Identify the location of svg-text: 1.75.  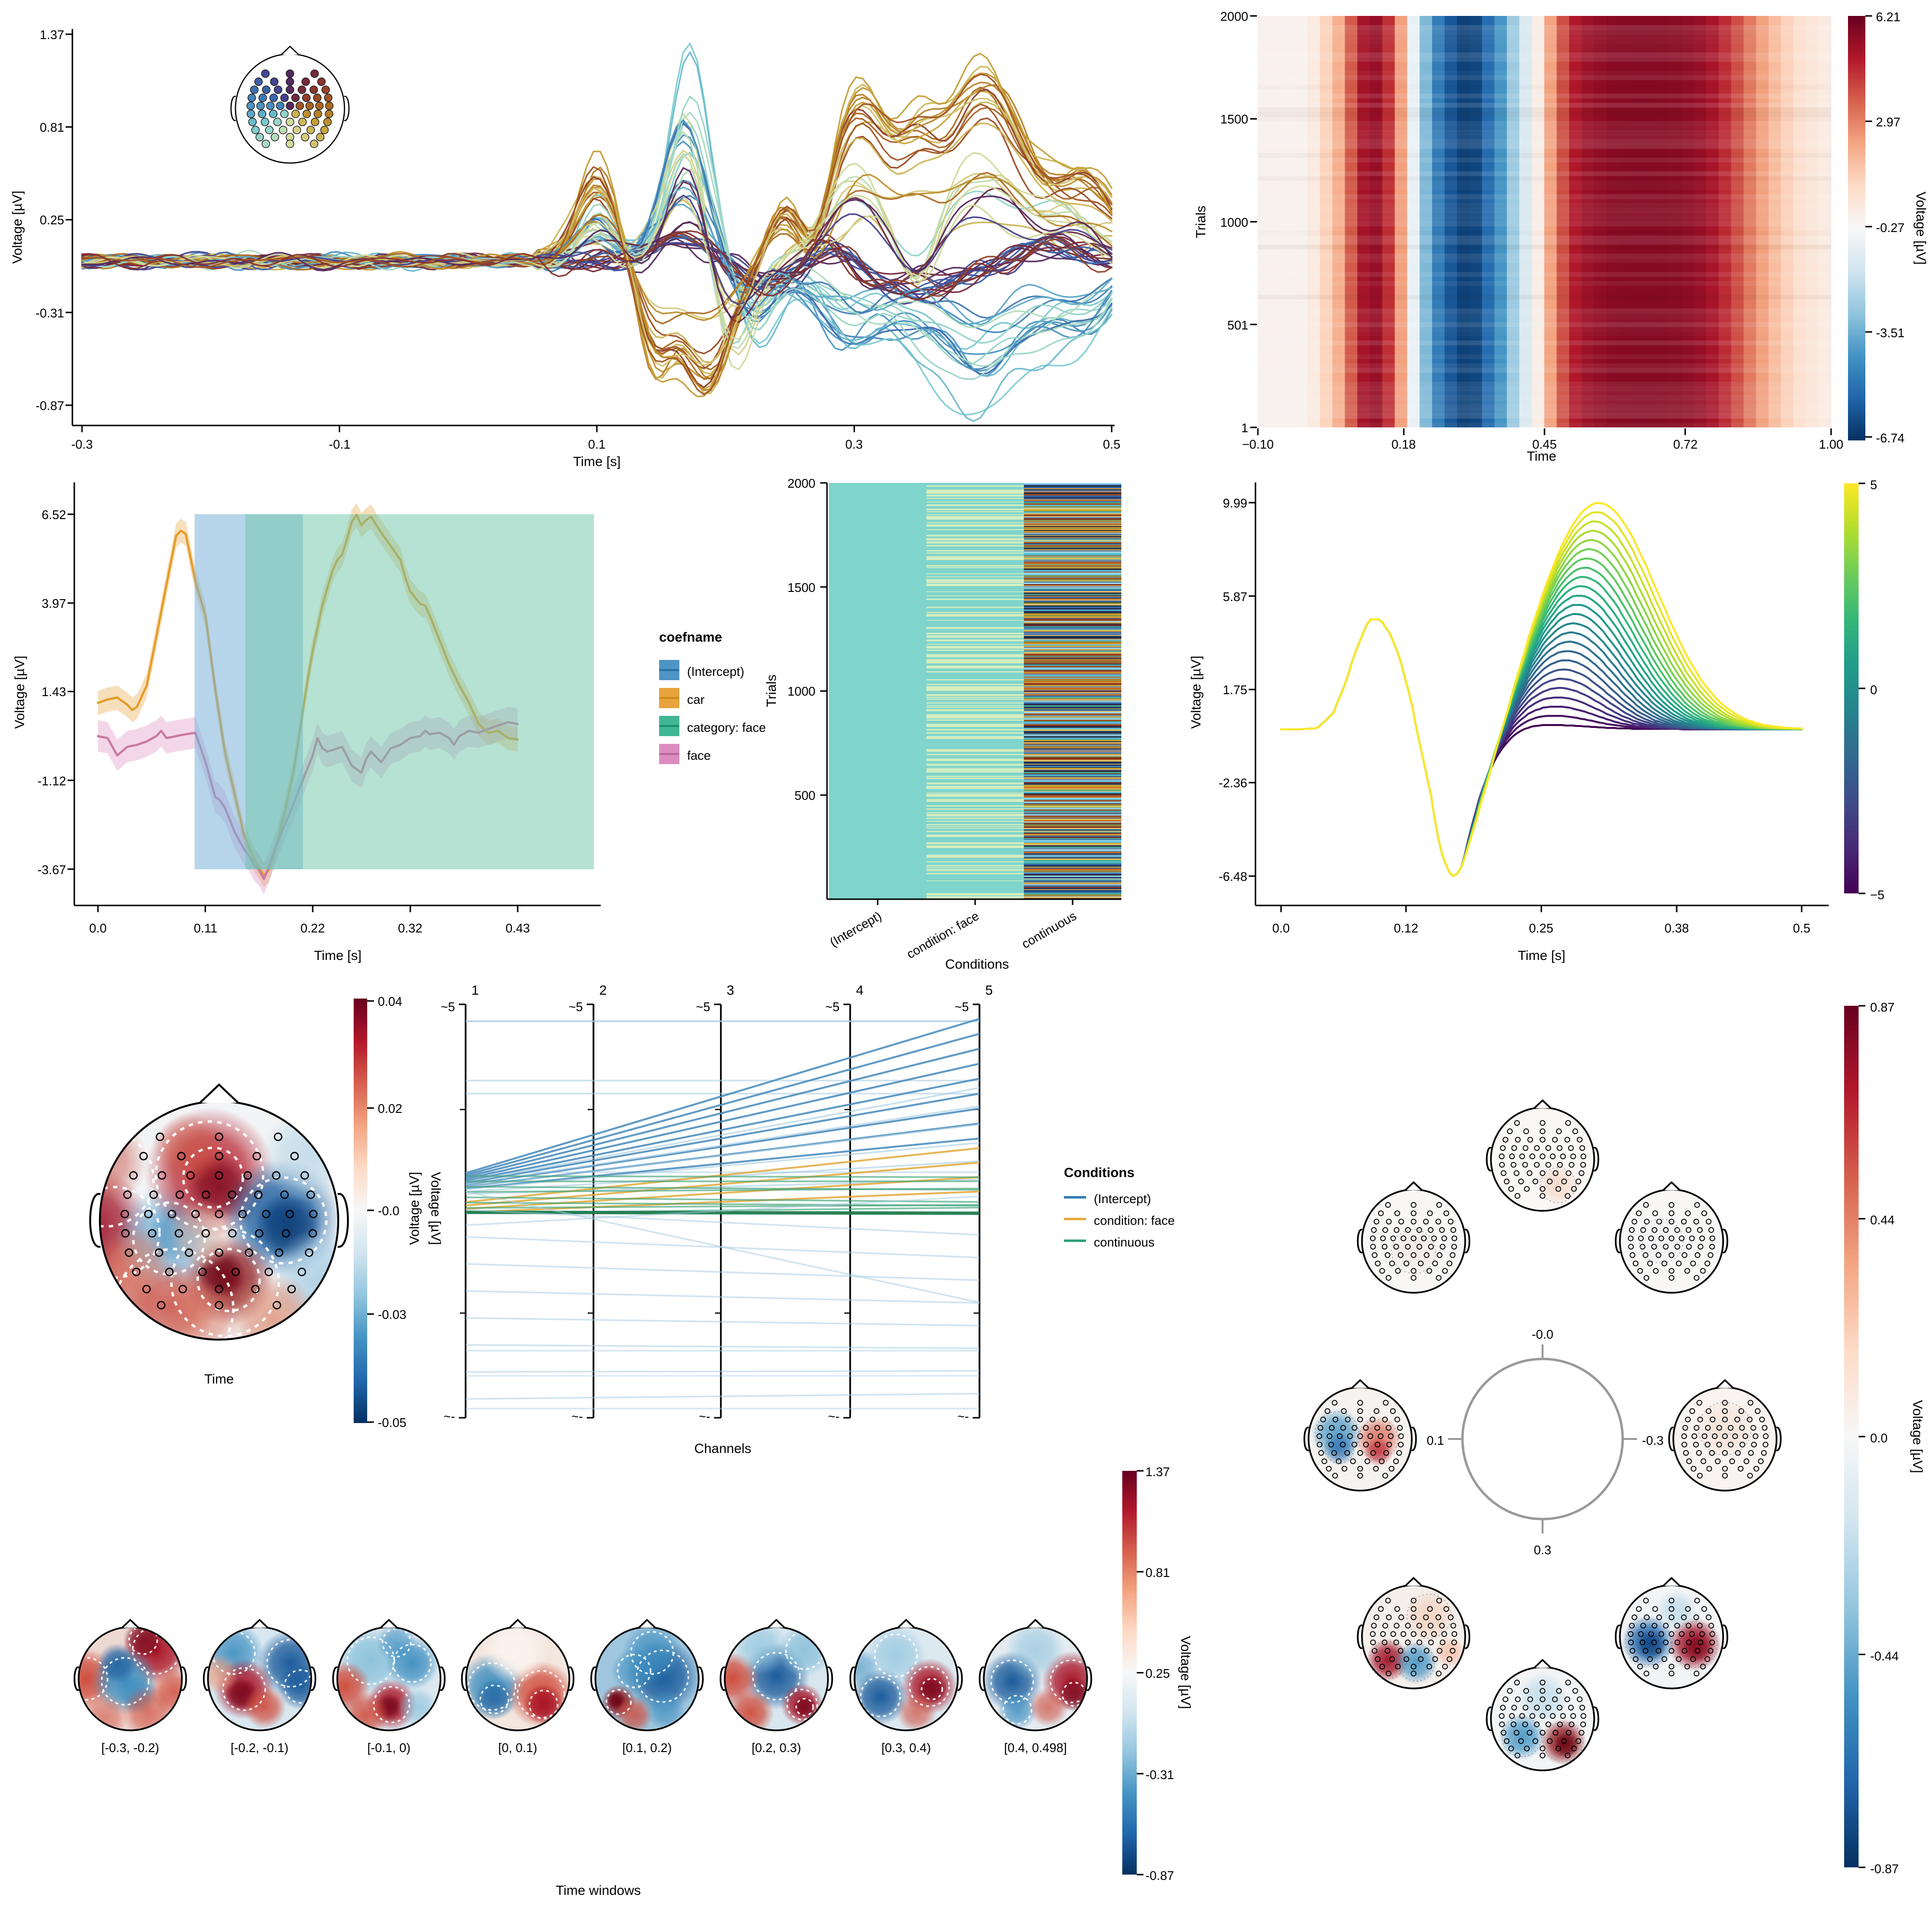
(1235, 690).